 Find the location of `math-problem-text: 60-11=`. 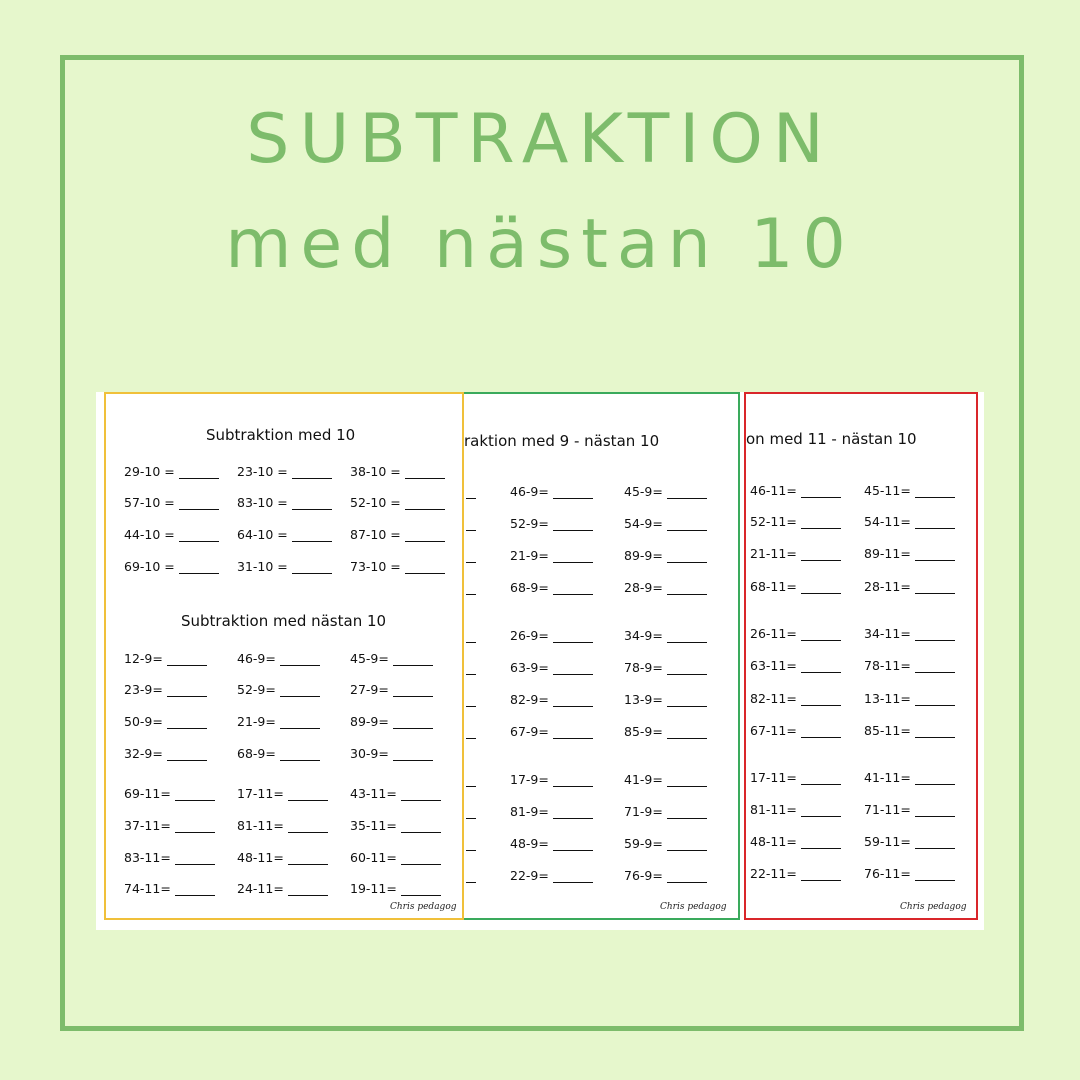

math-problem-text: 60-11= is located at coordinates (373, 857).